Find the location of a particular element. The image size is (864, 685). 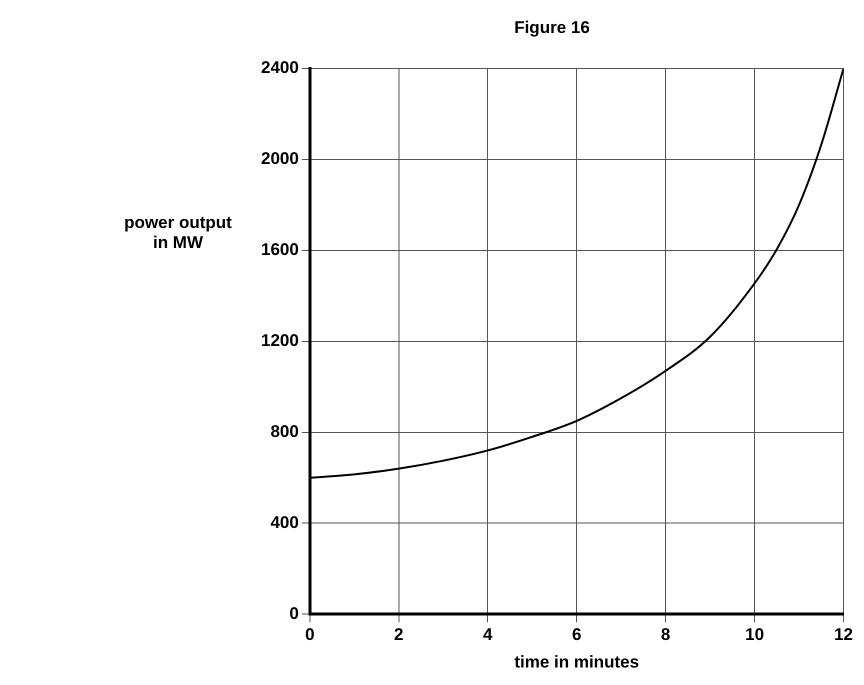

x-tick-label: 8 is located at coordinates (665, 634).